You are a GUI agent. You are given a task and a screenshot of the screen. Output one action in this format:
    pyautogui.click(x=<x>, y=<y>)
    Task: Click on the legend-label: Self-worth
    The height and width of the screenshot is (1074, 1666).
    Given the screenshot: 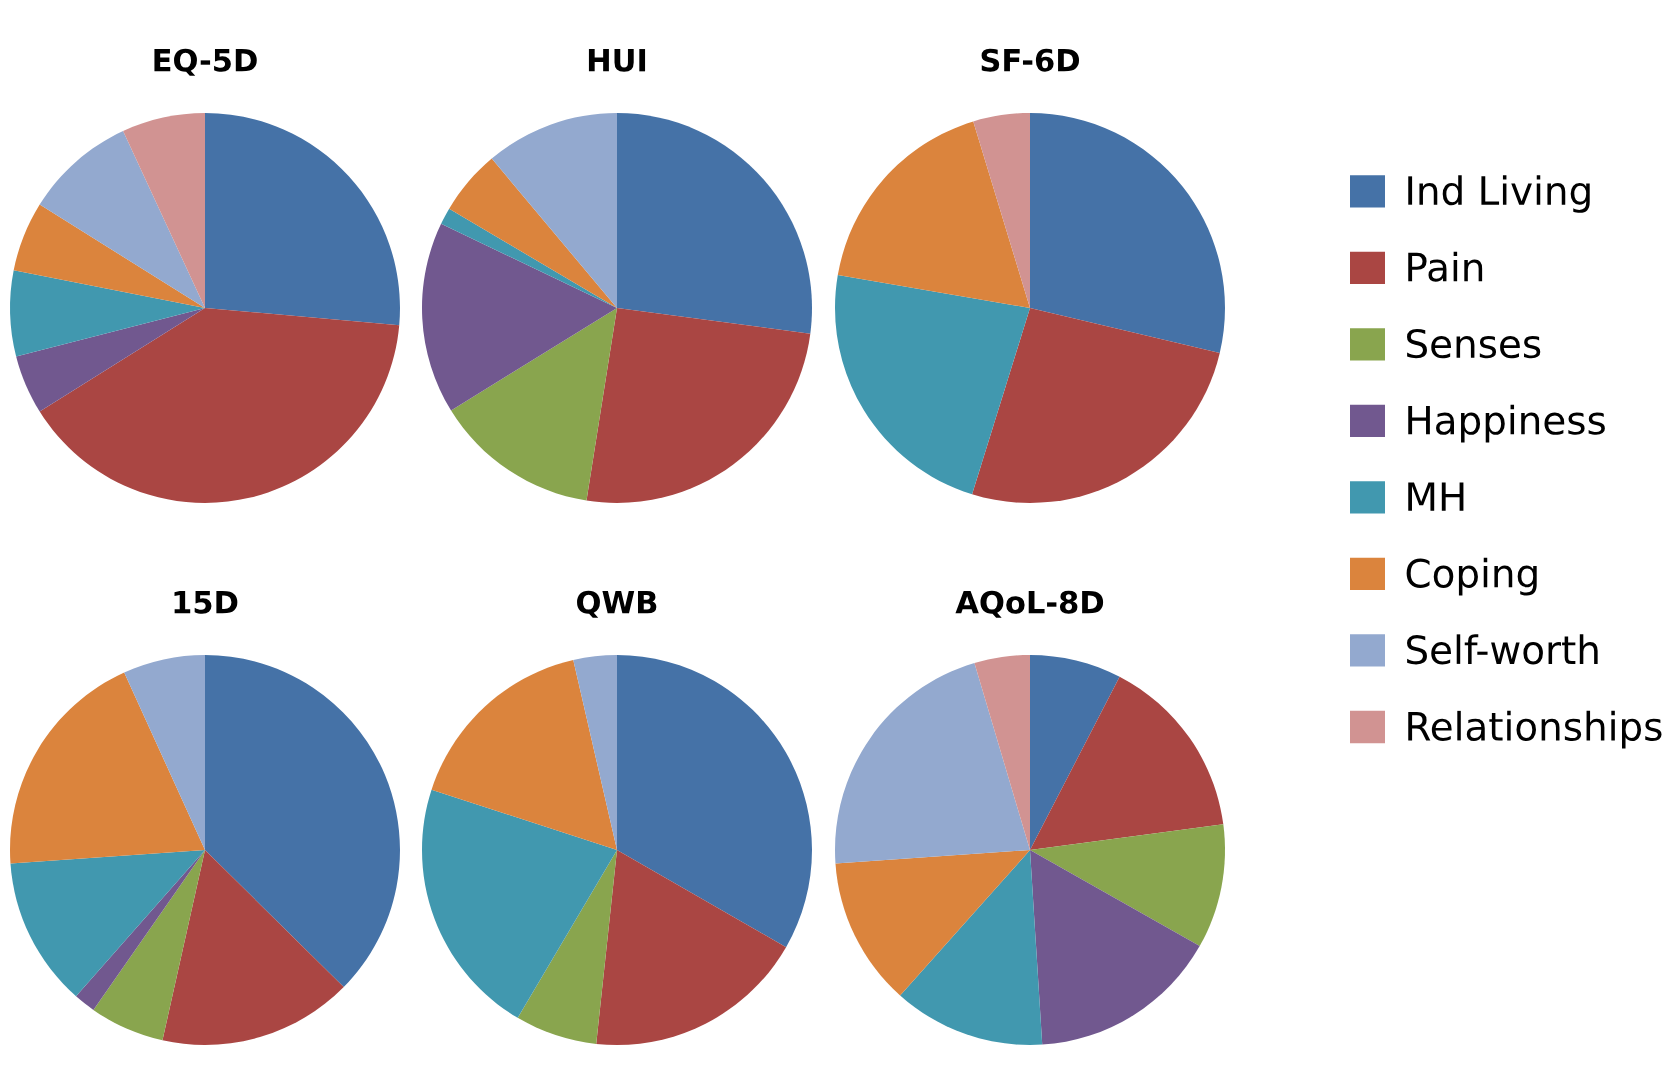 What is the action you would take?
    pyautogui.click(x=1502, y=649)
    